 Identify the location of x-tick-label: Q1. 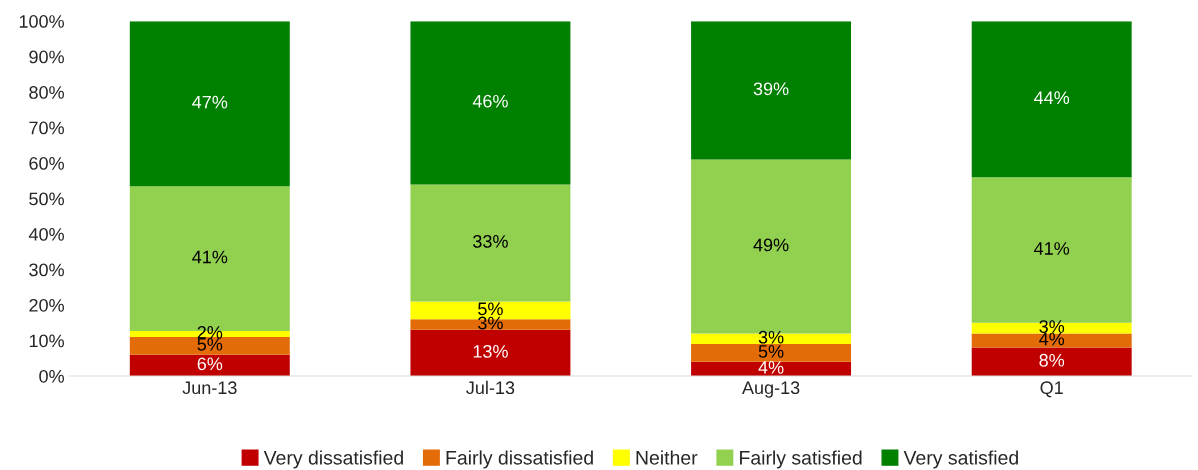
(1051, 389).